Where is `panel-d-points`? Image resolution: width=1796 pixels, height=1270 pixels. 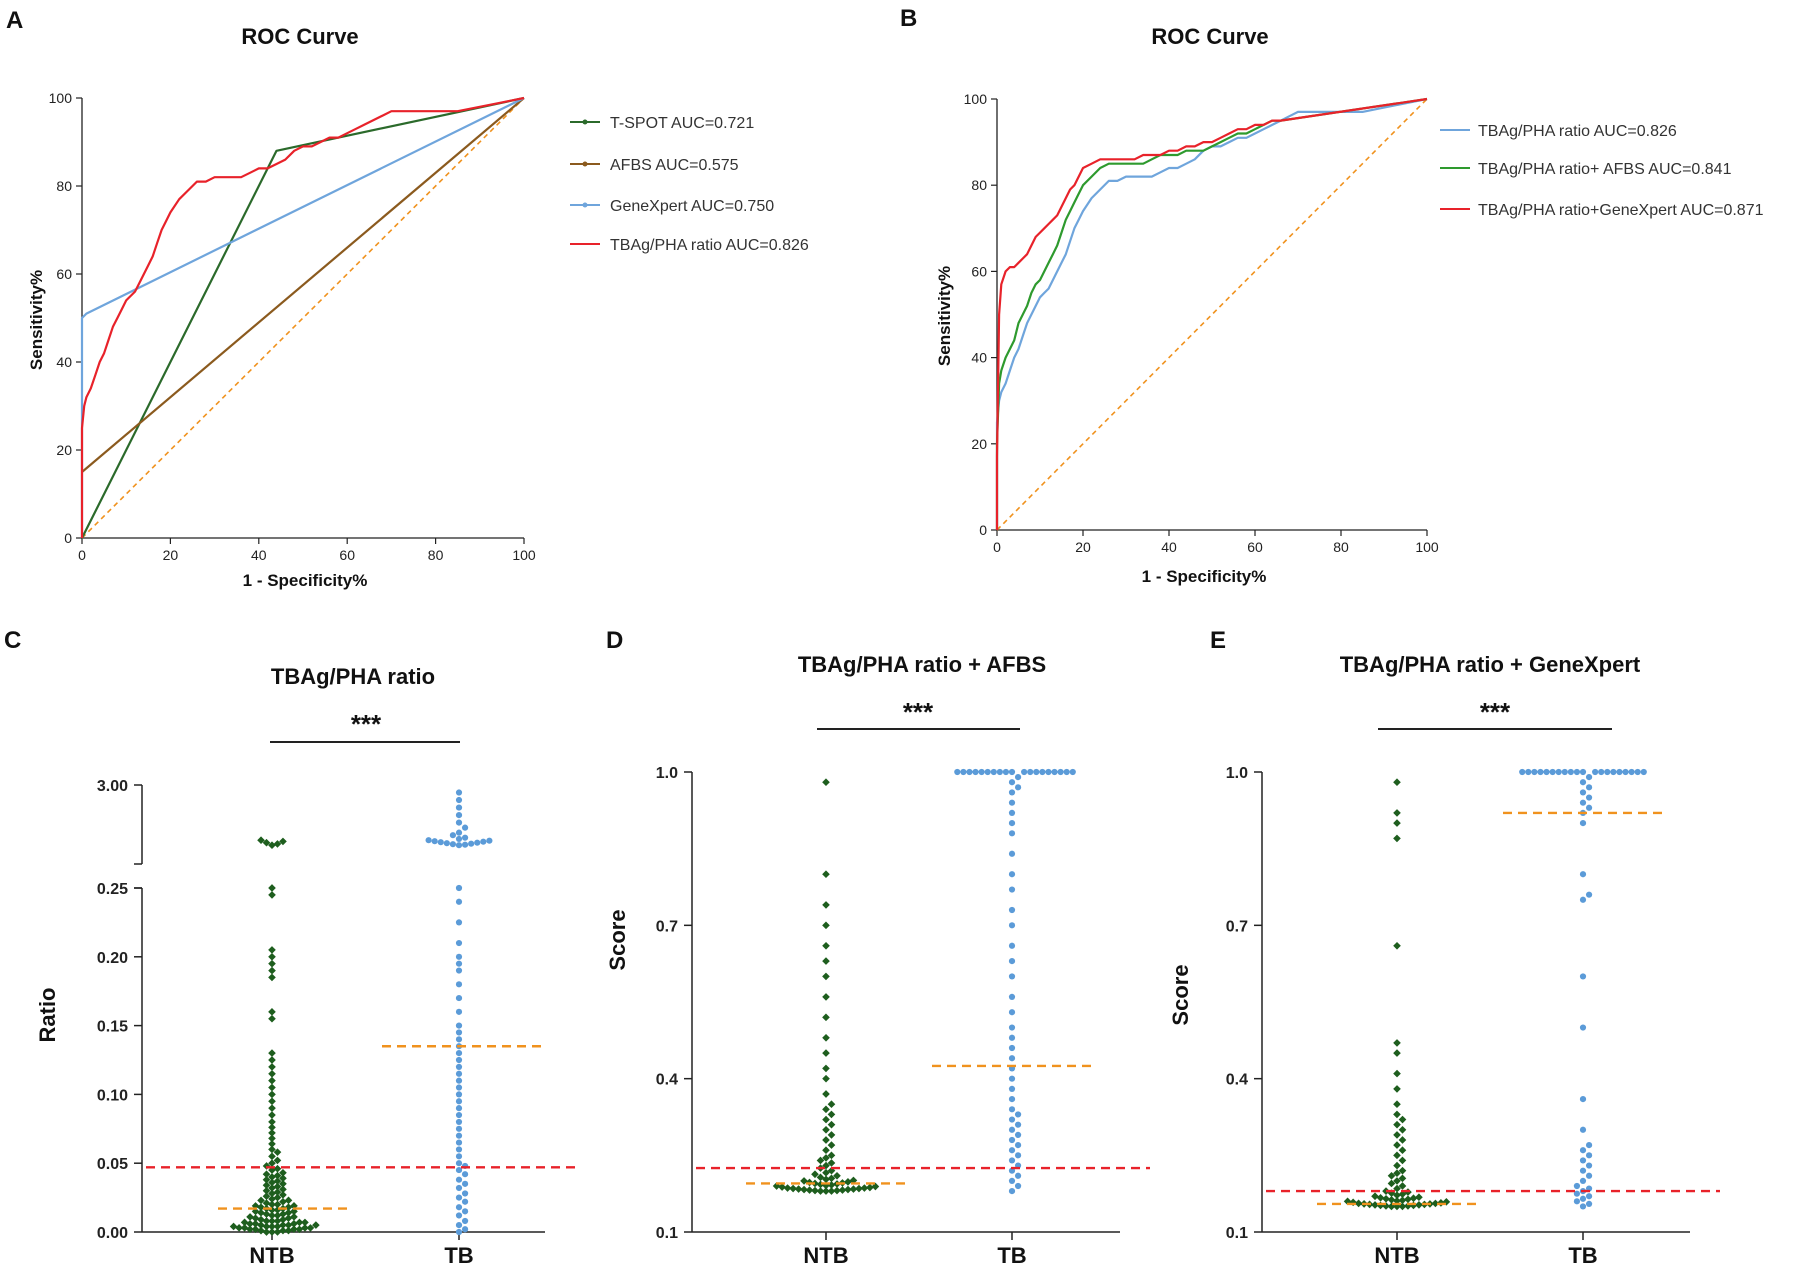 panel-d-points is located at coordinates (923, 981).